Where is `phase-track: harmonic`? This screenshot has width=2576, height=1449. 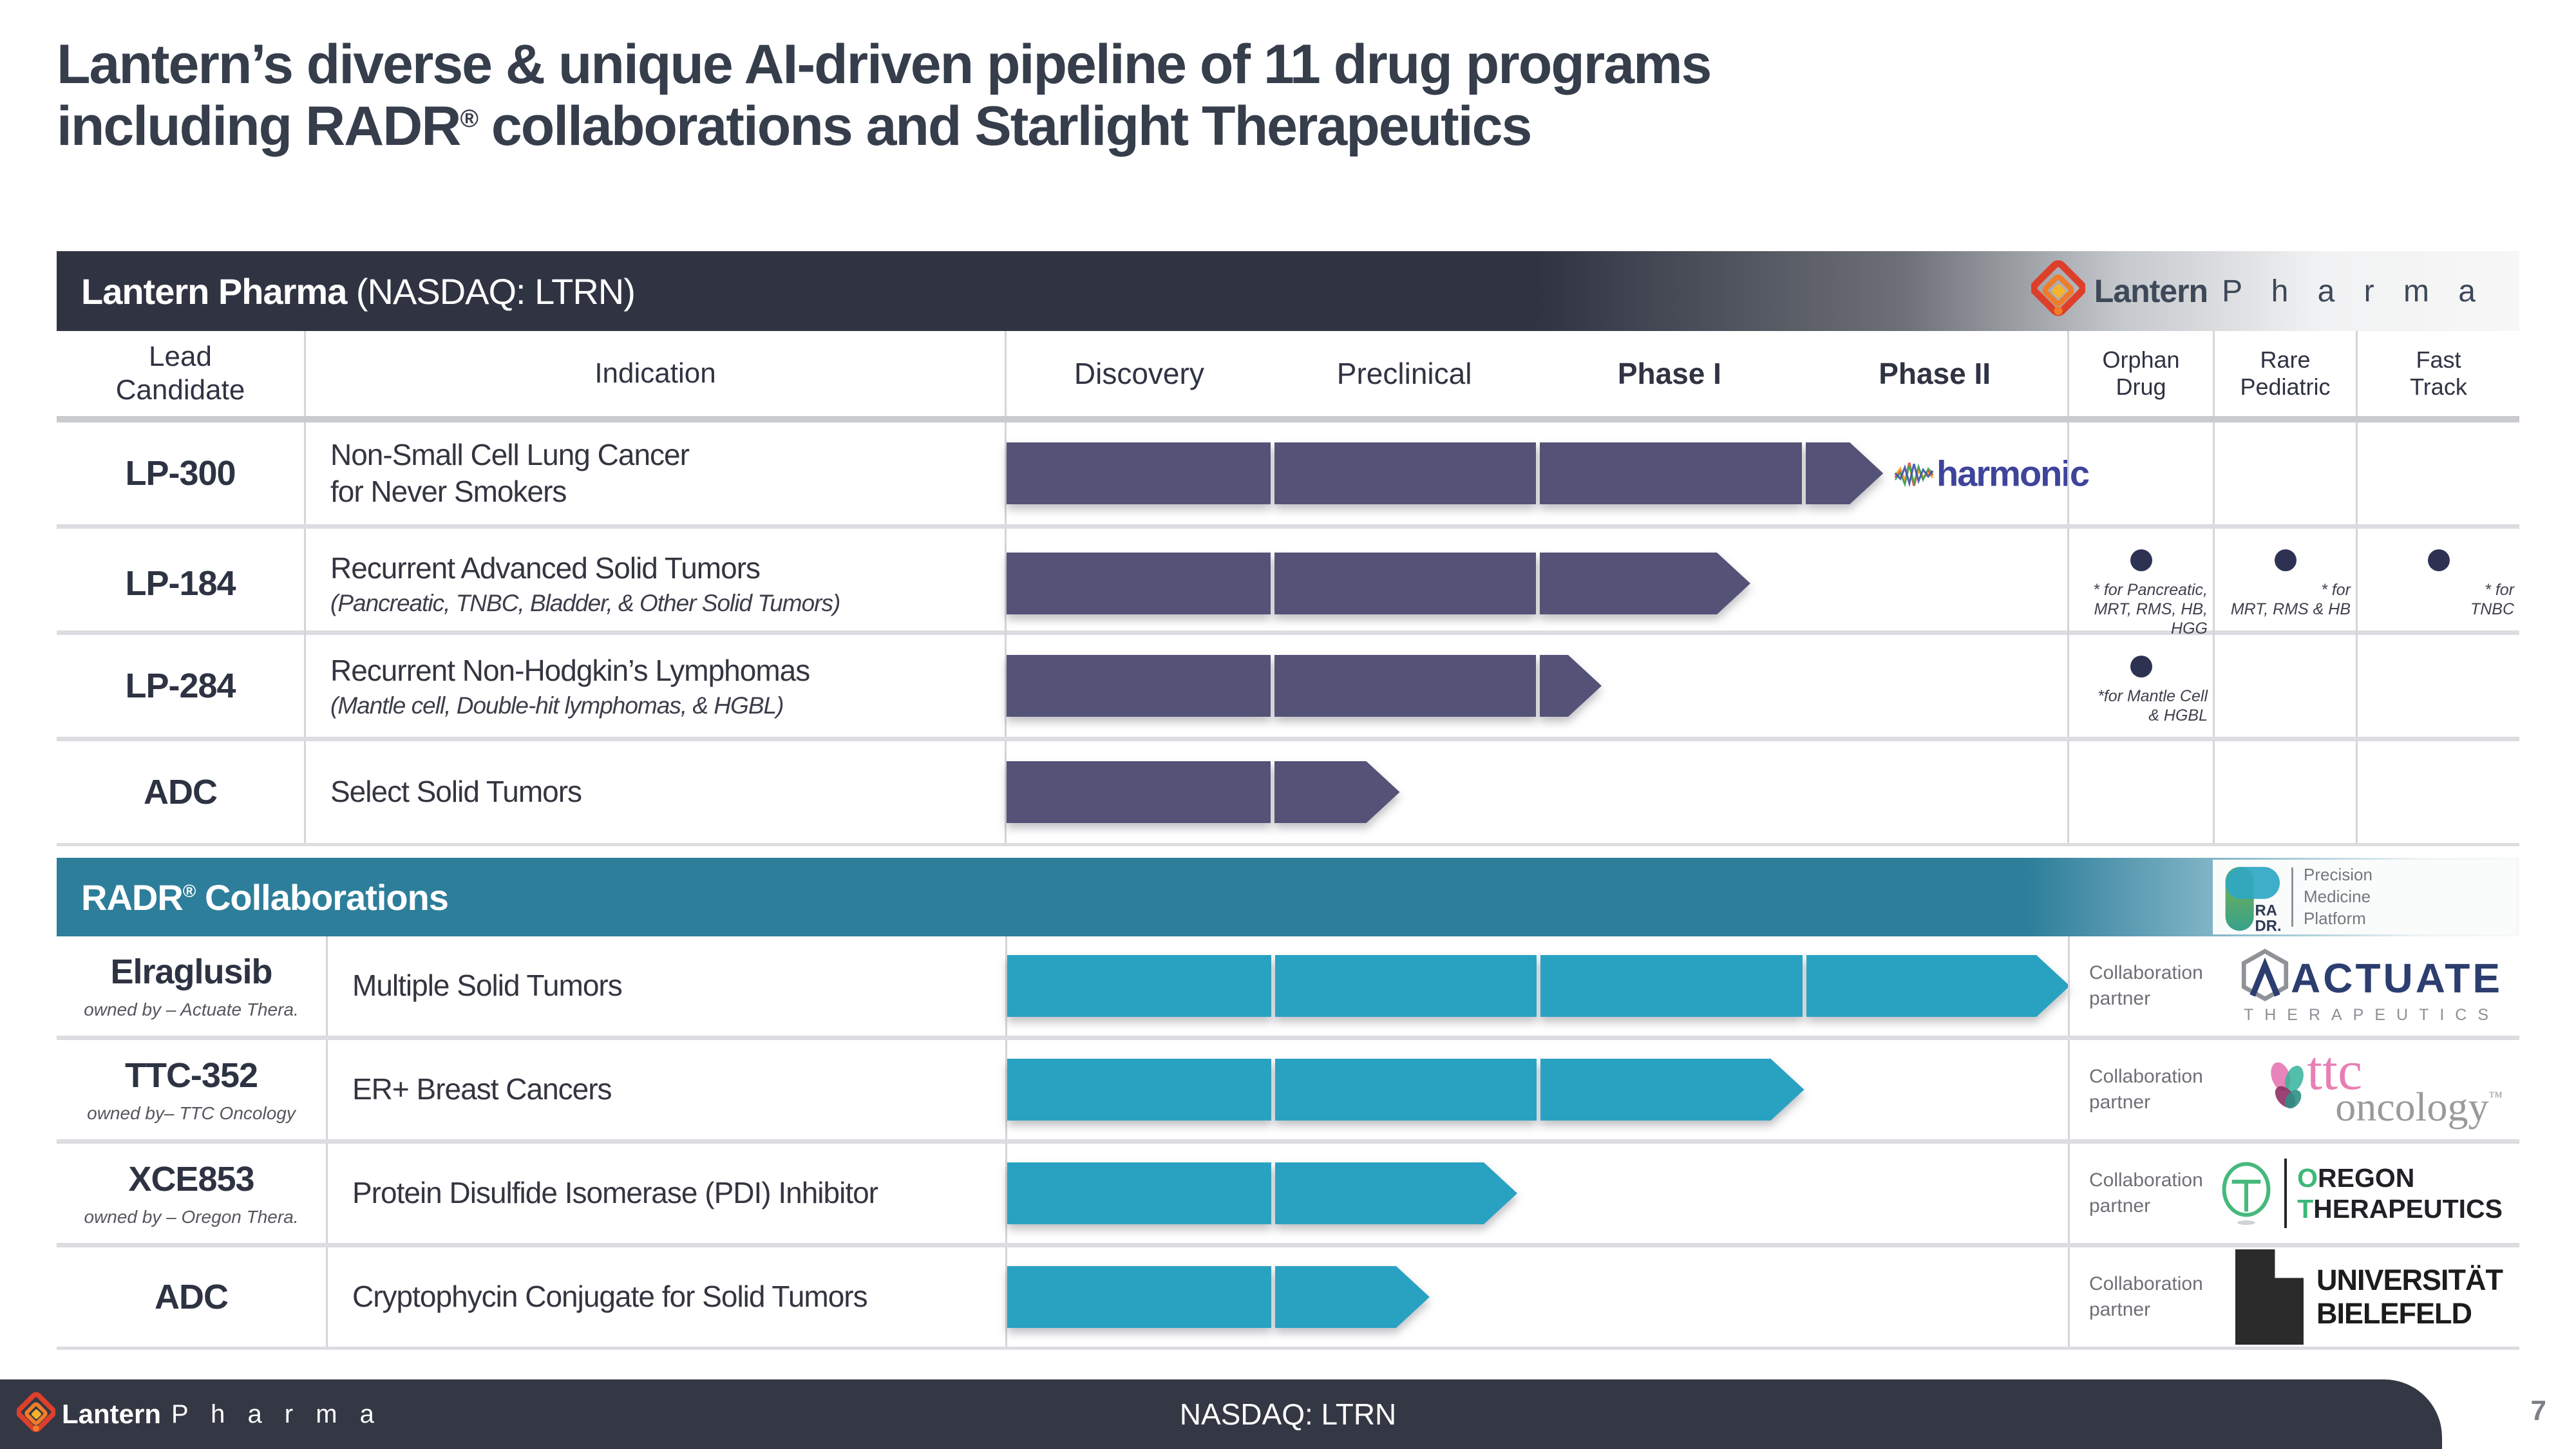
phase-track: harmonic is located at coordinates (1547, 473).